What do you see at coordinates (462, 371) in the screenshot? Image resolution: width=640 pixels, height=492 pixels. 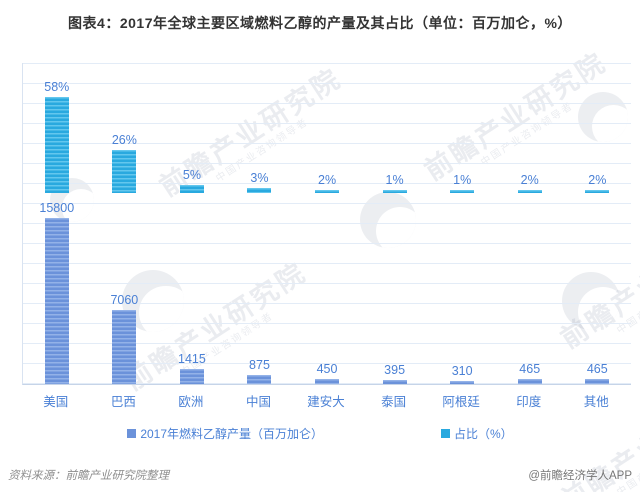 I see `production-value-label: 310` at bounding box center [462, 371].